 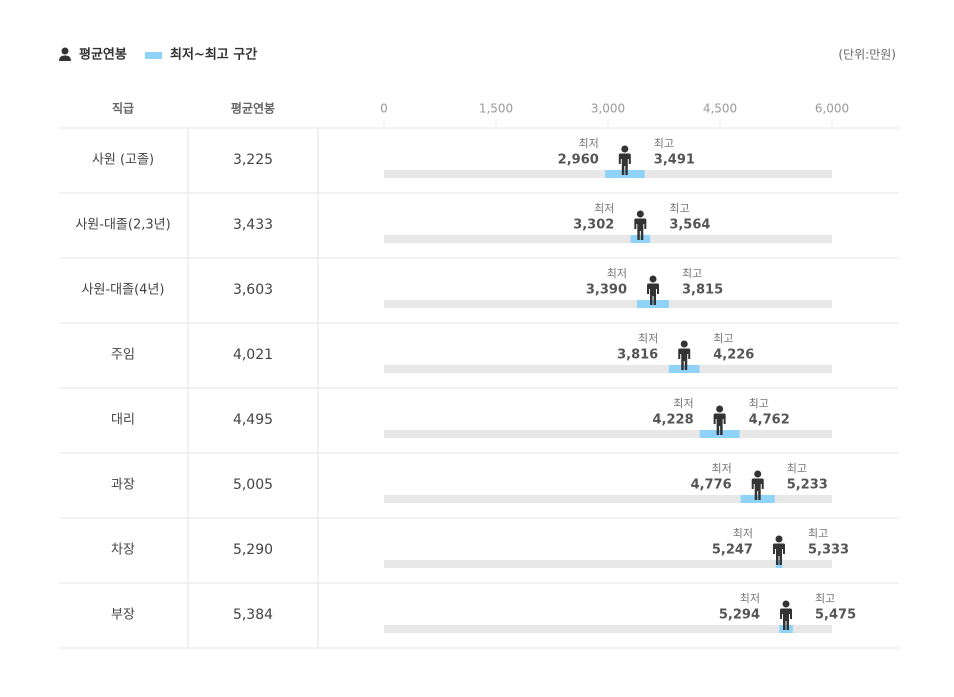 What do you see at coordinates (253, 225) in the screenshot?
I see `average-value: 3,433` at bounding box center [253, 225].